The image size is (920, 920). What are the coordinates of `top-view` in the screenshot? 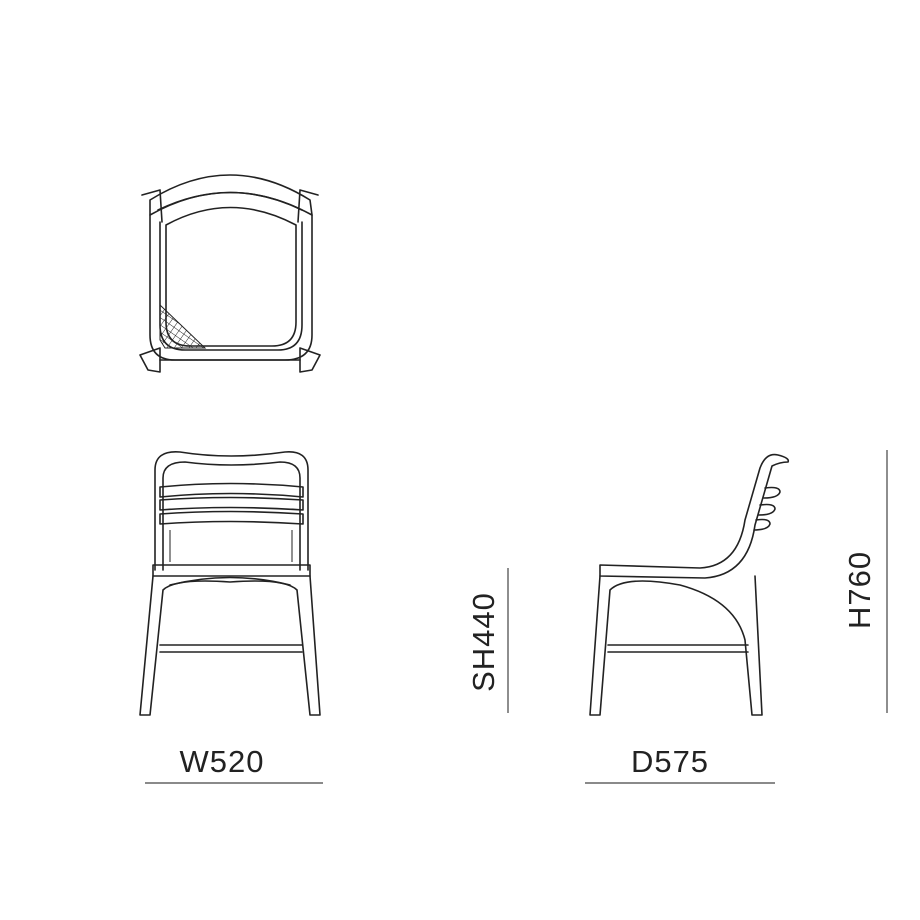 It's located at (230, 273).